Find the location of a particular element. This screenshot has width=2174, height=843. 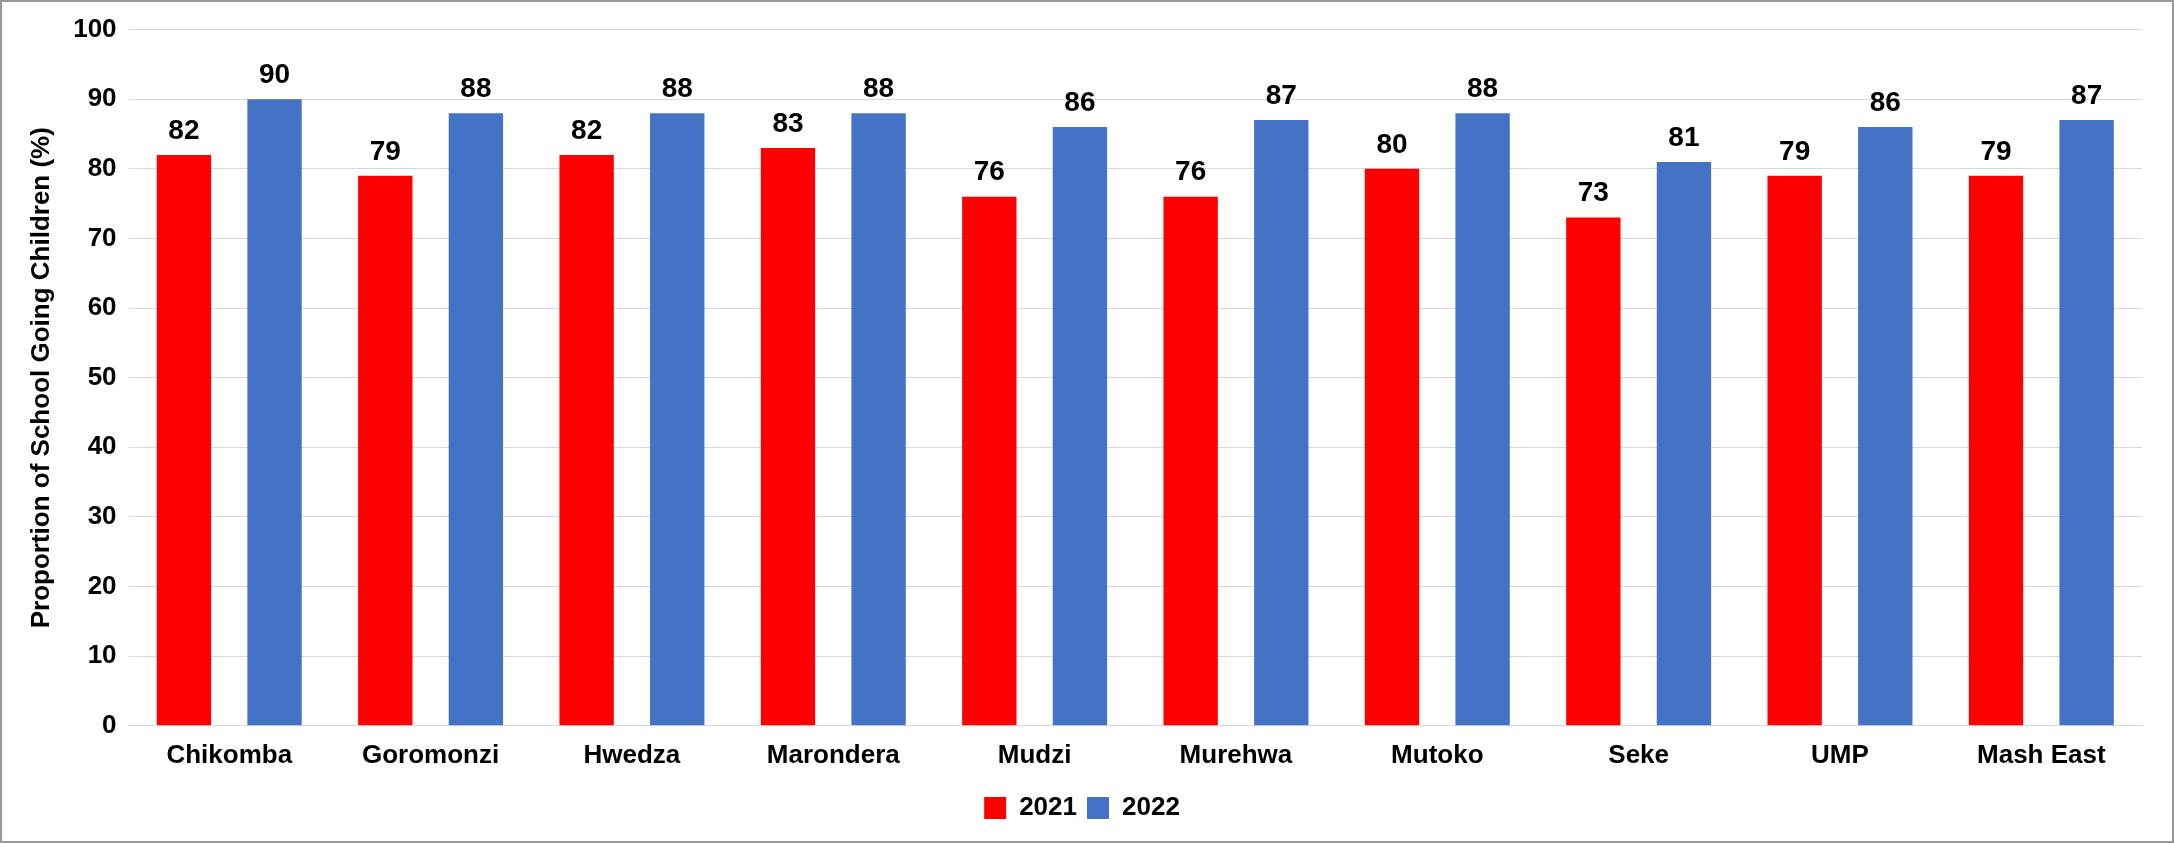

x-tick-label: UMP is located at coordinates (1840, 753).